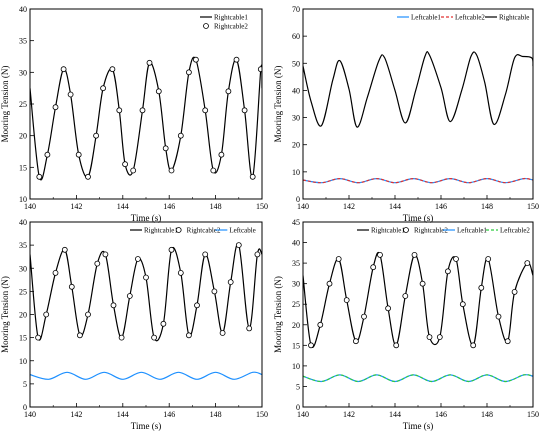 This screenshot has height=435, width=550. What do you see at coordinates (123, 206) in the screenshot?
I see `x-tick-label: 144` at bounding box center [123, 206].